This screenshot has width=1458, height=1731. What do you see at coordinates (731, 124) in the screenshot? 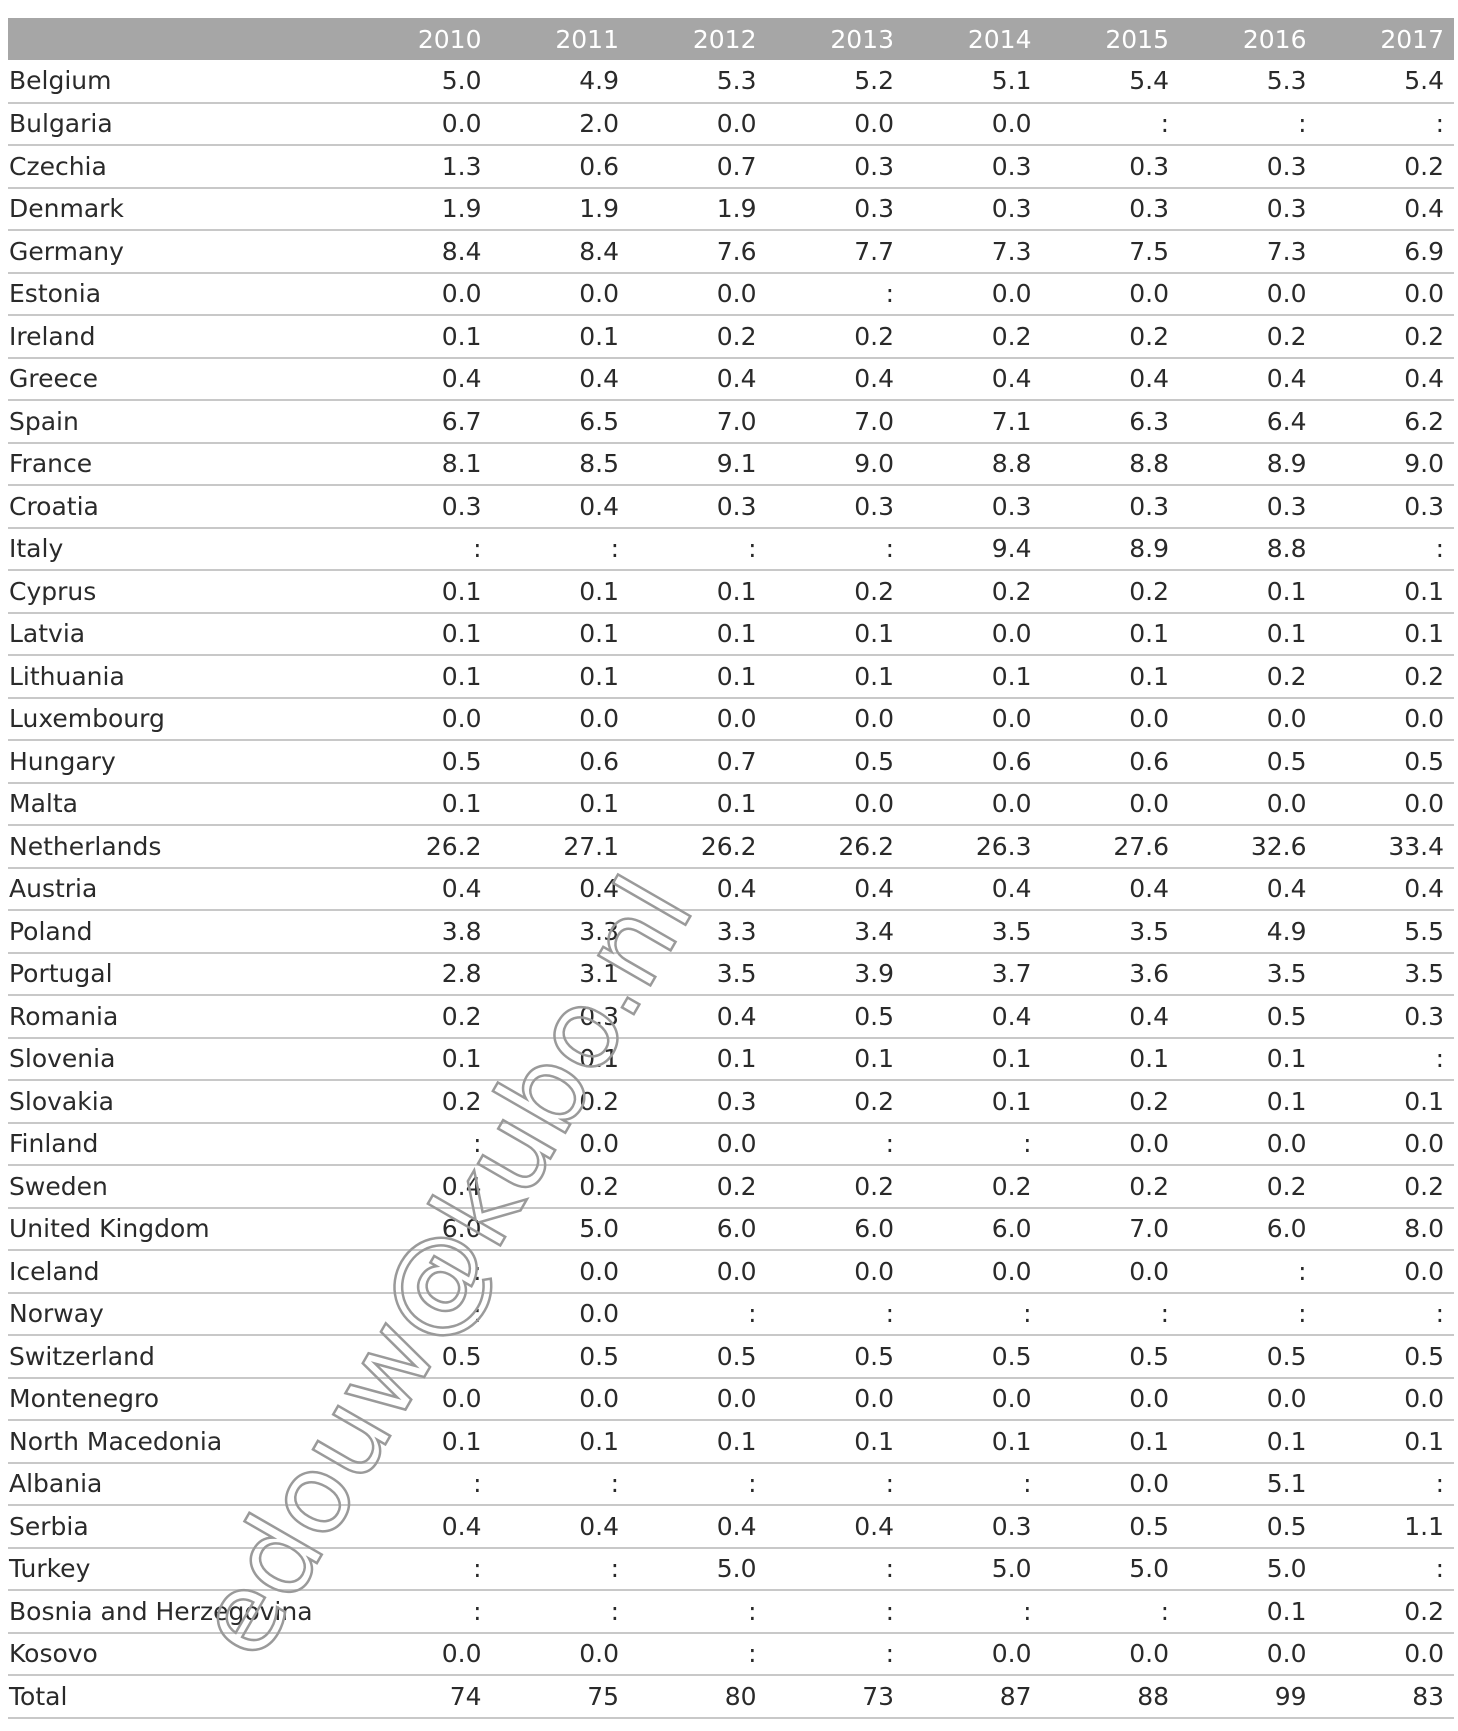
I see `table-row: Bulgaria 0.0 2.0 0.0 0.0 0.0:::` at bounding box center [731, 124].